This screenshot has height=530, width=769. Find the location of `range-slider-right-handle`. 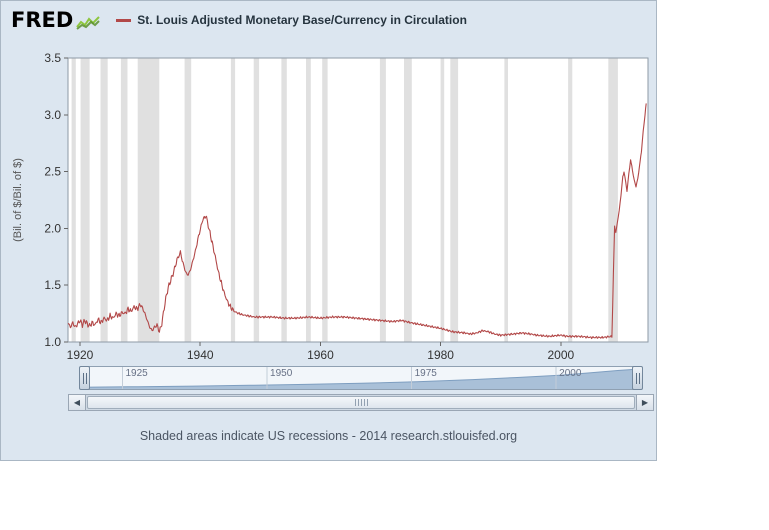

range-slider-right-handle is located at coordinates (637, 378).